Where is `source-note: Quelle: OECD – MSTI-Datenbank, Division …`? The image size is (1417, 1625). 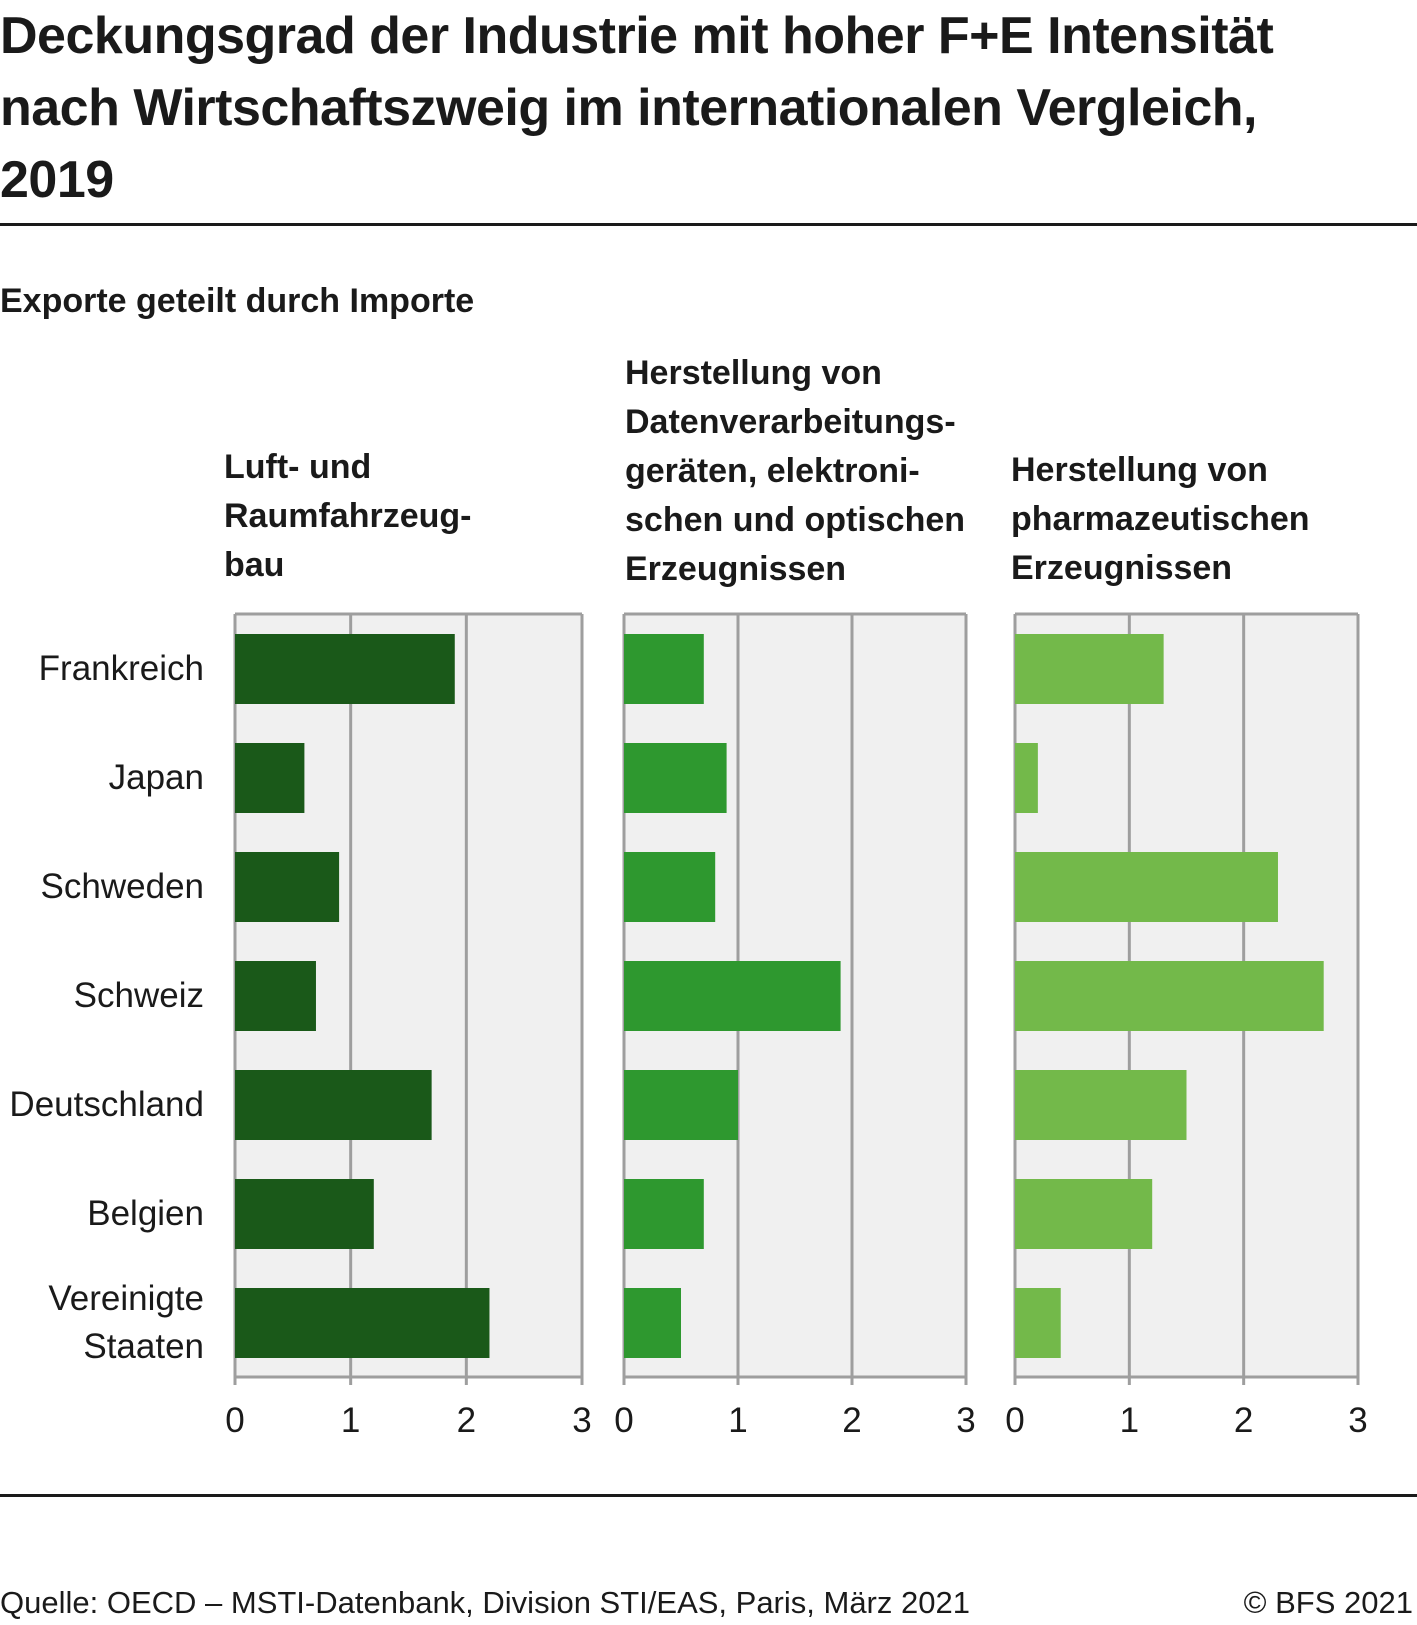
source-note: Quelle: OECD – MSTI-Datenbank, Division … is located at coordinates (485, 1602).